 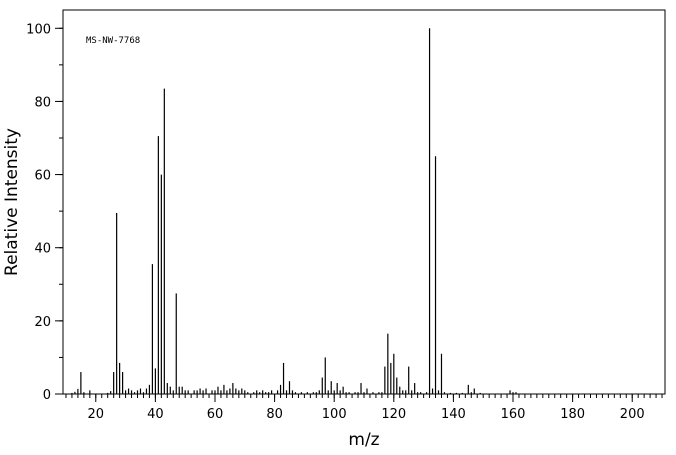 I want to click on x-tick-label: 180, so click(x=572, y=414).